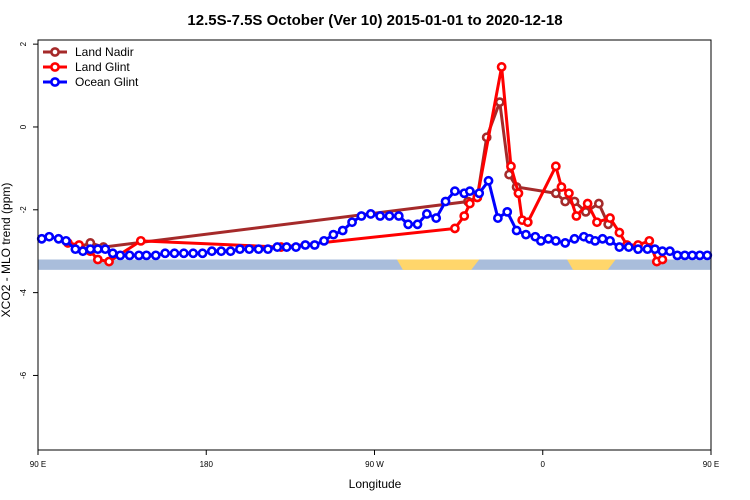 The height and width of the screenshot is (500, 750). Describe the element at coordinates (438, 264) in the screenshot. I see `land-segment` at that location.